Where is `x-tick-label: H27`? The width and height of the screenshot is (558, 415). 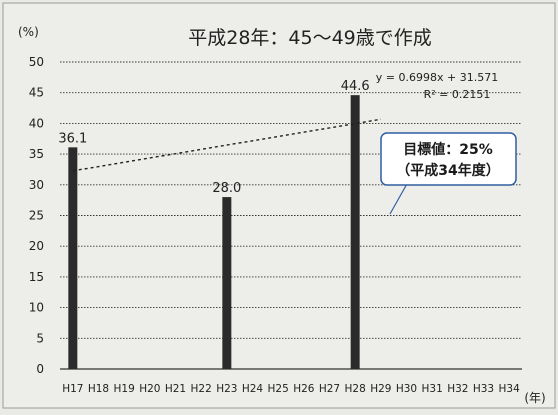
x-tick-label: H27 is located at coordinates (329, 389).